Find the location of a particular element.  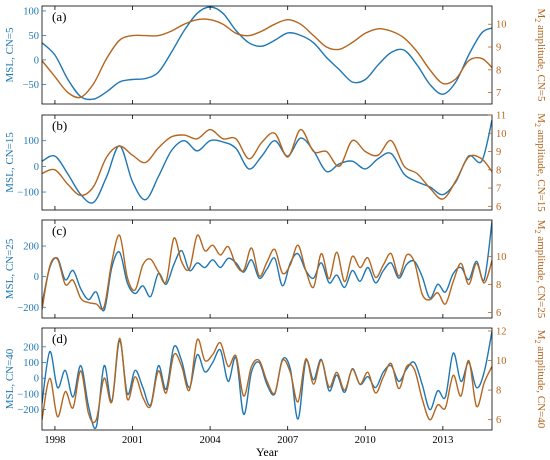

panel-tag: (d) is located at coordinates (59, 338).